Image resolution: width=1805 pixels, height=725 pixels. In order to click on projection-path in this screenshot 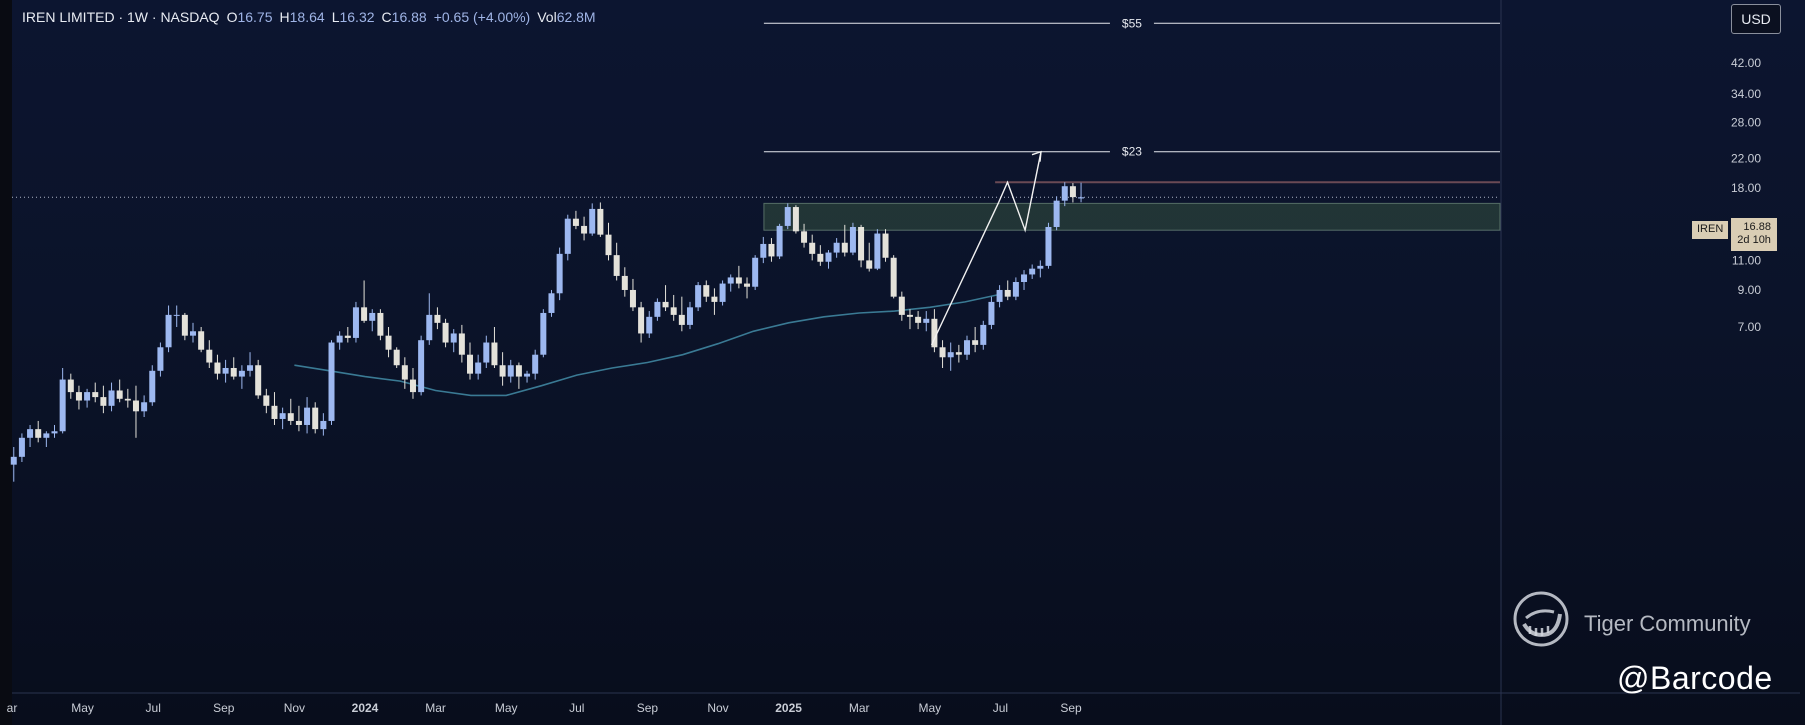, I will do `click(1019, 192)`.